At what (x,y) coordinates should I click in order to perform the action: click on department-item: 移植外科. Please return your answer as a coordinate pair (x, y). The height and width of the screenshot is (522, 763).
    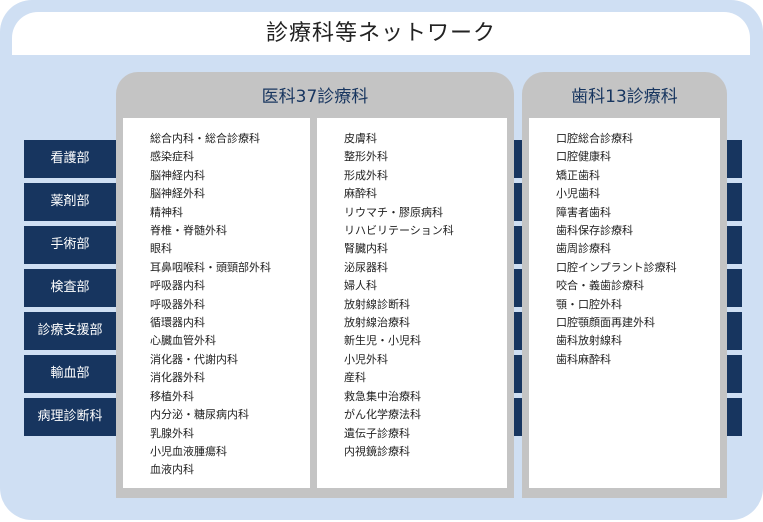
    Looking at the image, I should click on (172, 396).